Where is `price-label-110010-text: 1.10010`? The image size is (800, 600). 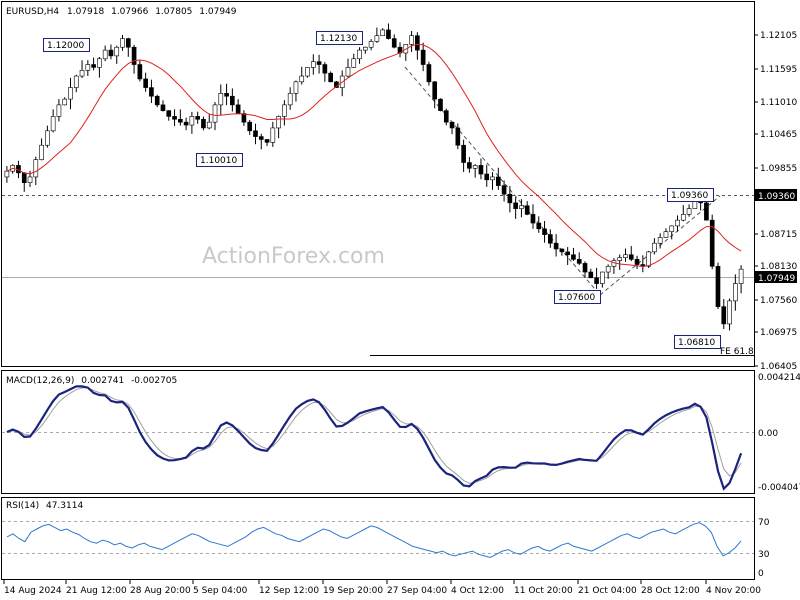 price-label-110010-text: 1.10010 is located at coordinates (218, 161).